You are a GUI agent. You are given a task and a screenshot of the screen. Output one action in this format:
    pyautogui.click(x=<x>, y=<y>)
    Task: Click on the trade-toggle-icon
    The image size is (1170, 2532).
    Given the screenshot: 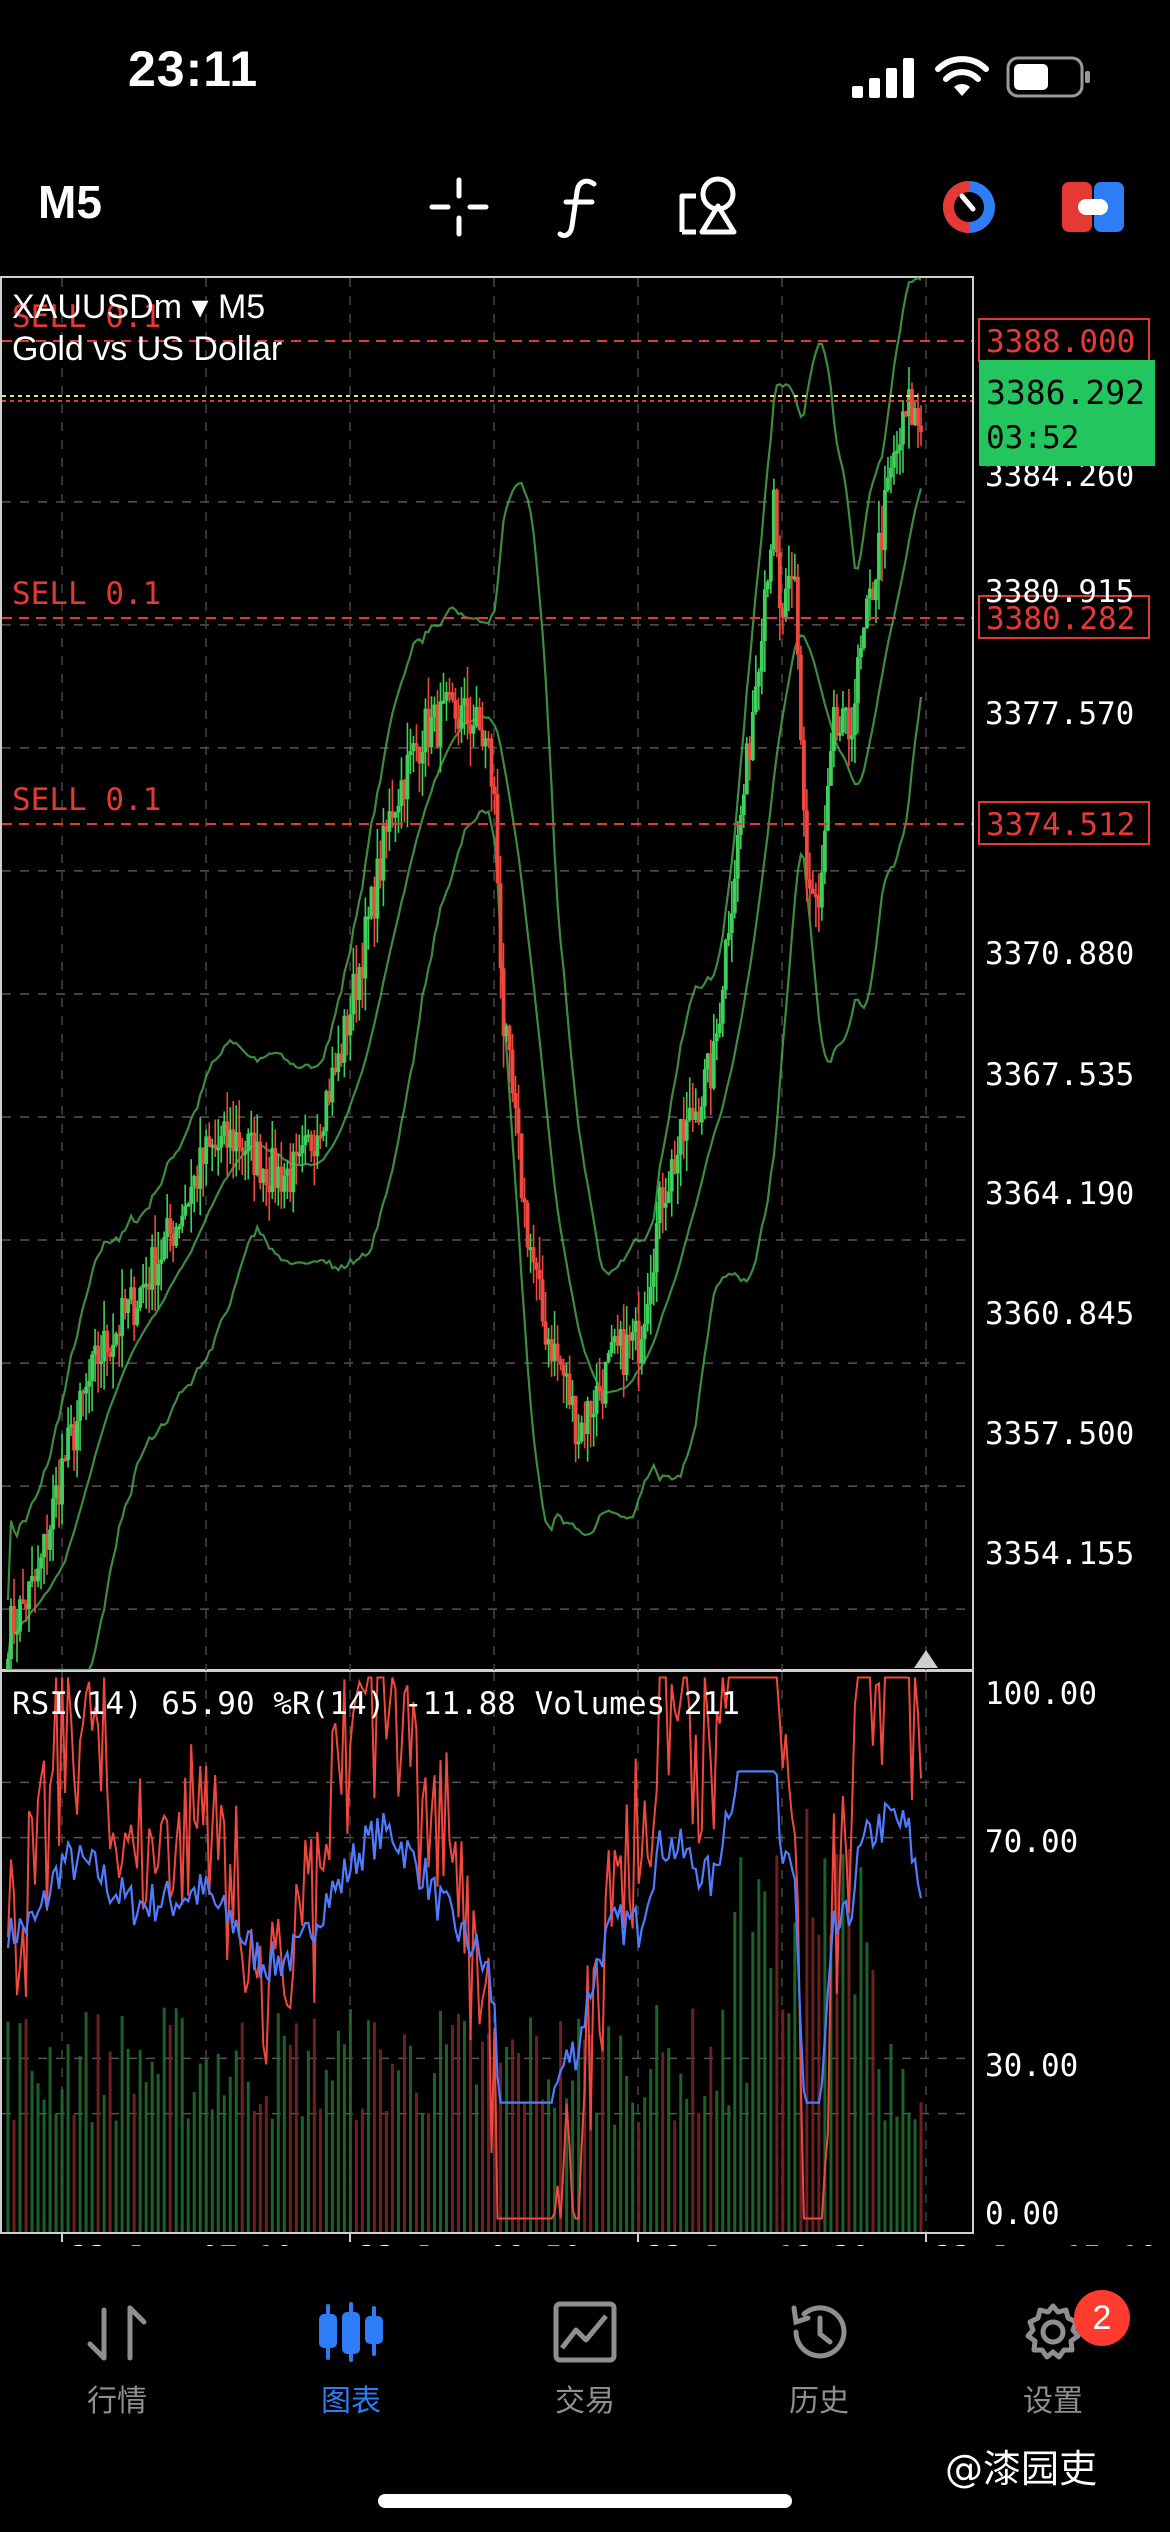 What is the action you would take?
    pyautogui.click(x=1093, y=207)
    